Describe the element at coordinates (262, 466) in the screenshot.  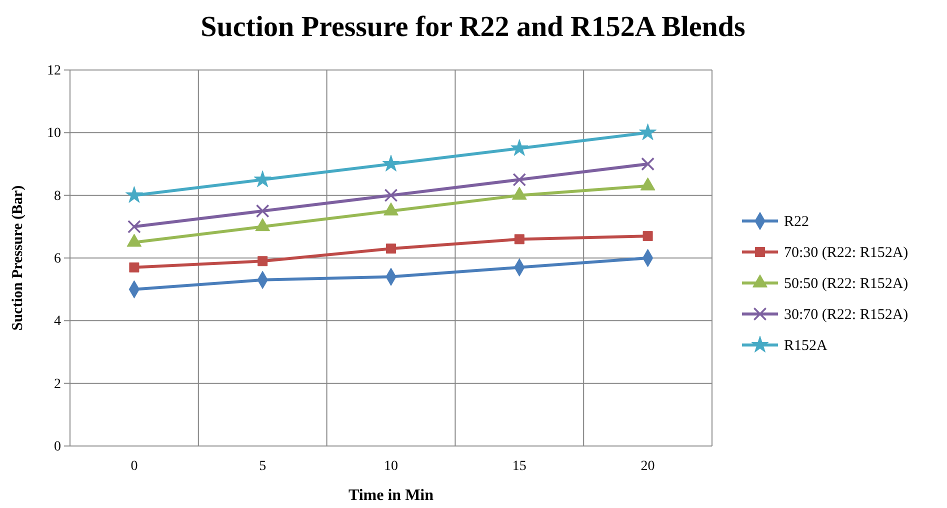
I see `x-tick-label: 5` at that location.